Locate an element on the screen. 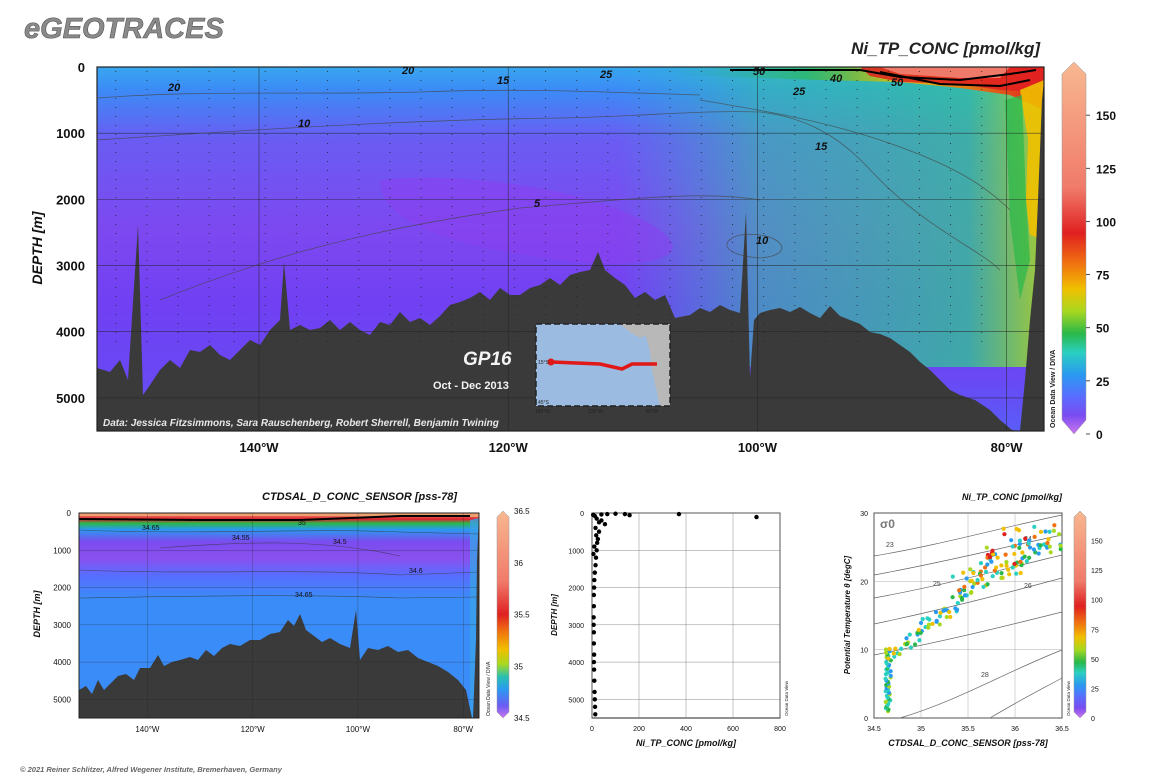  profile-y-label: DEPTH [m] is located at coordinates (554, 615).